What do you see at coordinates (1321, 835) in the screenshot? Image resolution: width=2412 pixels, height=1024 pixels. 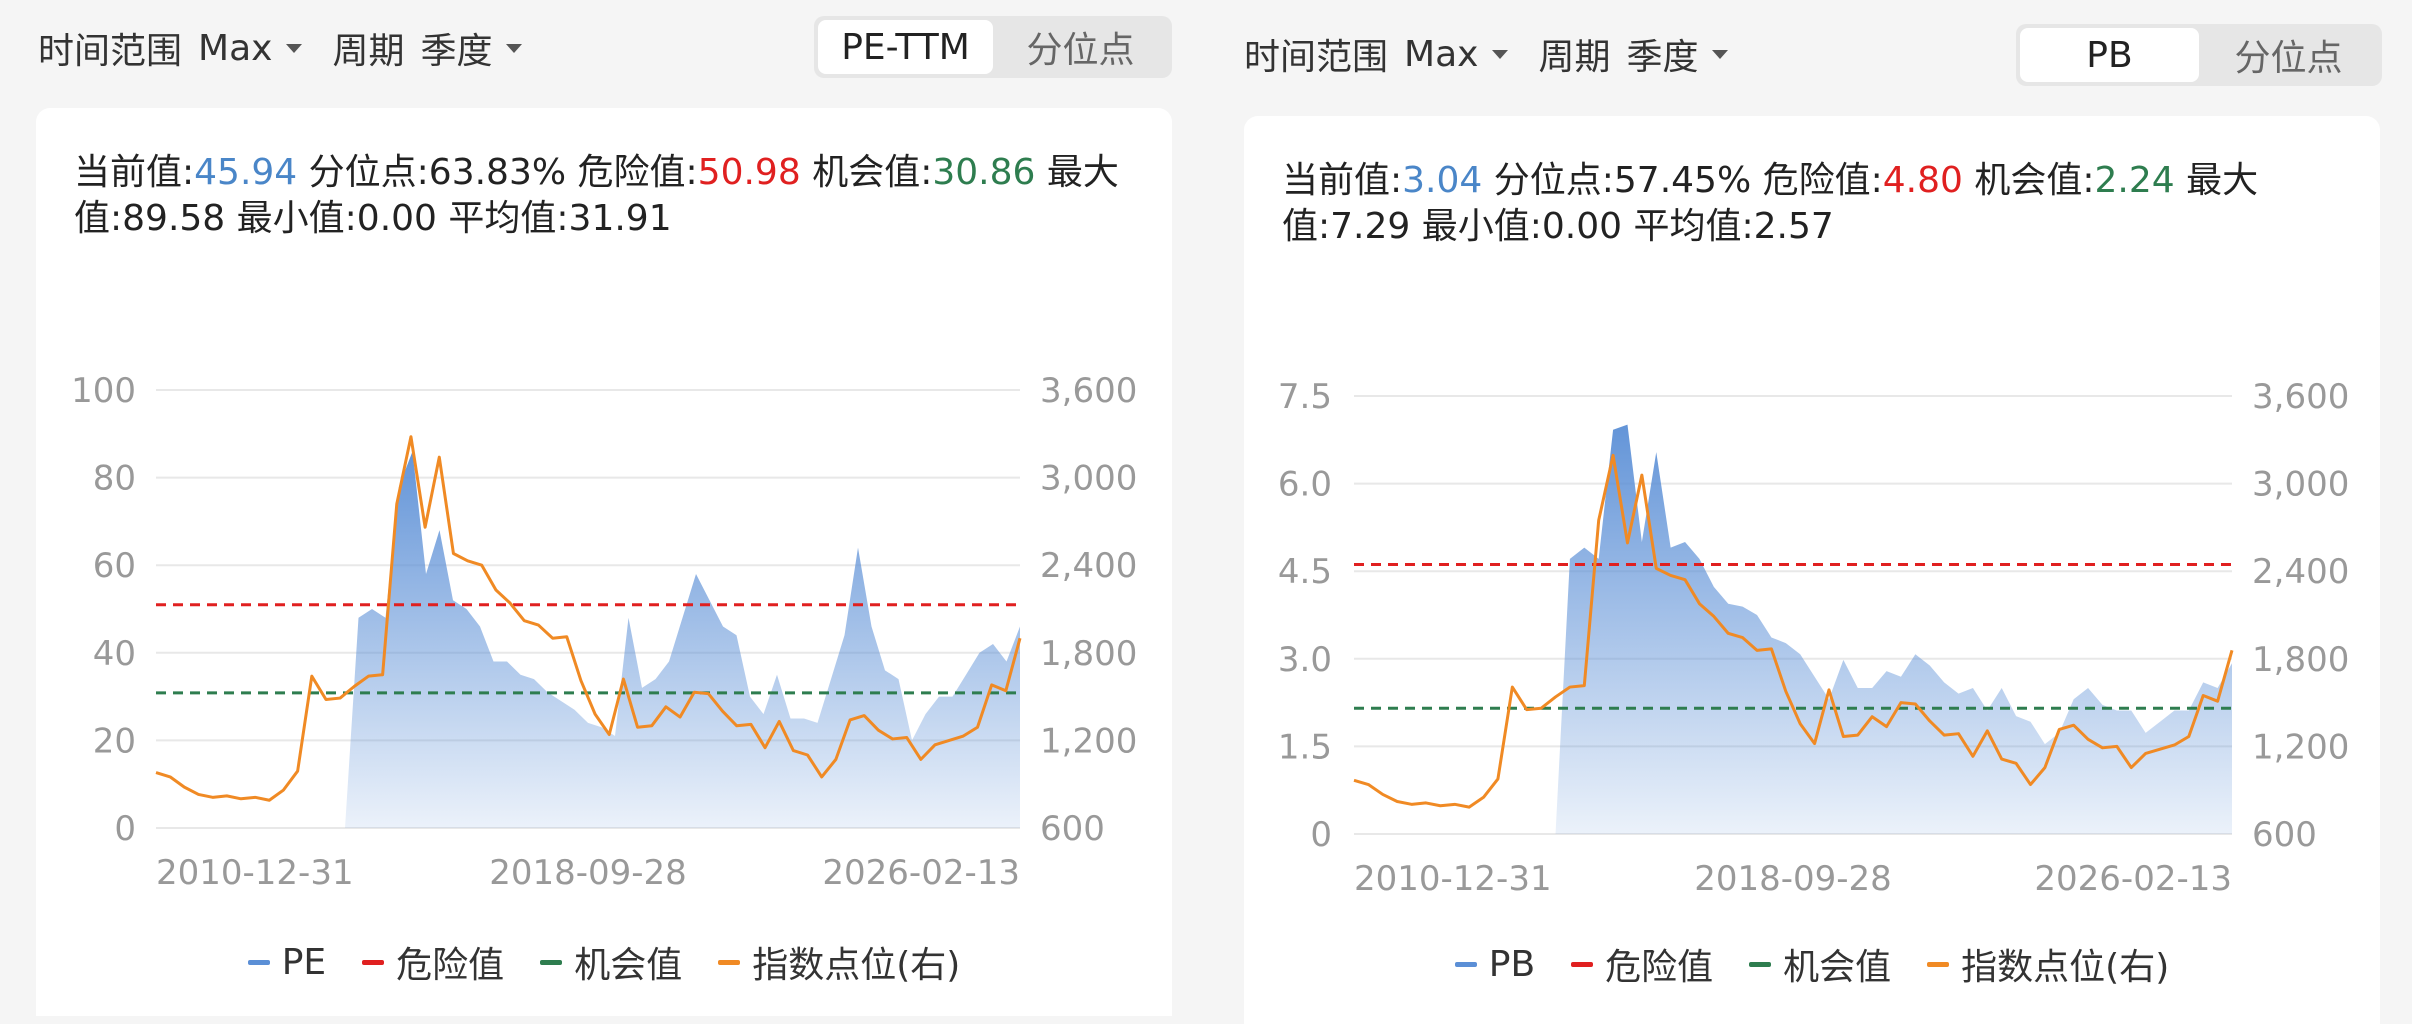 I see `y-left-tick-label: 0` at bounding box center [1321, 835].